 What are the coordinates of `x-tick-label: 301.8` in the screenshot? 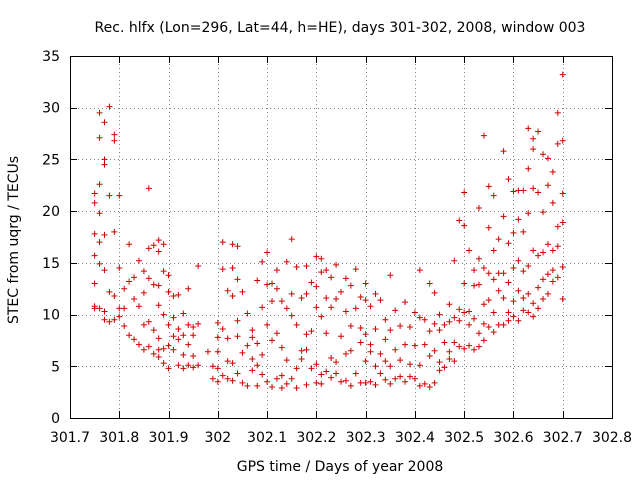 It's located at (119, 438).